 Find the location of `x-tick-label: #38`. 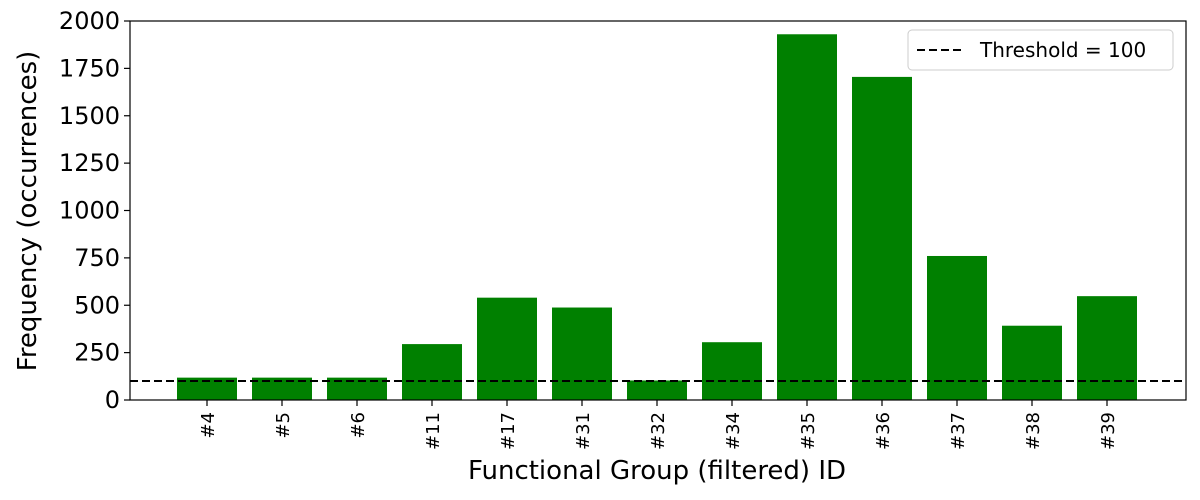

x-tick-label: #38 is located at coordinates (1033, 431).